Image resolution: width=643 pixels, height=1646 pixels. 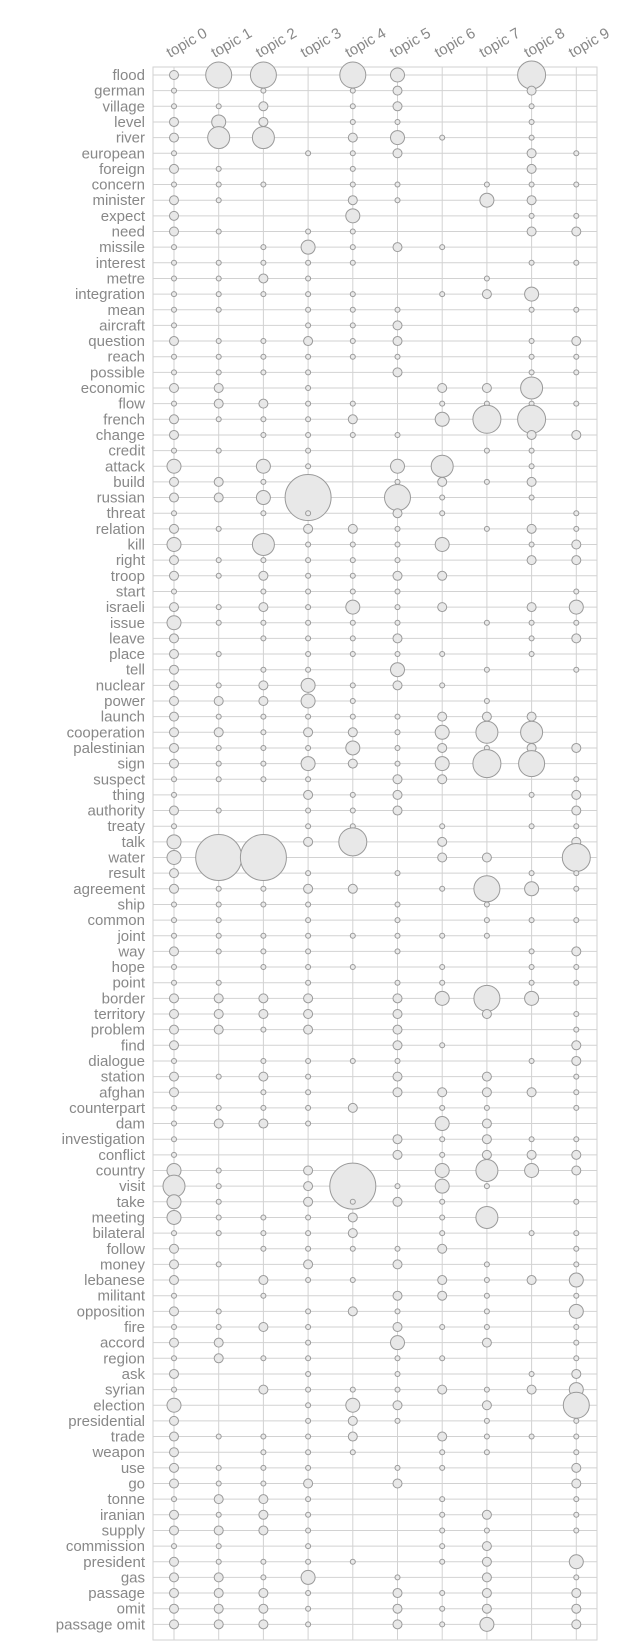 I want to click on word-label: lebanese, so click(x=114, y=1280).